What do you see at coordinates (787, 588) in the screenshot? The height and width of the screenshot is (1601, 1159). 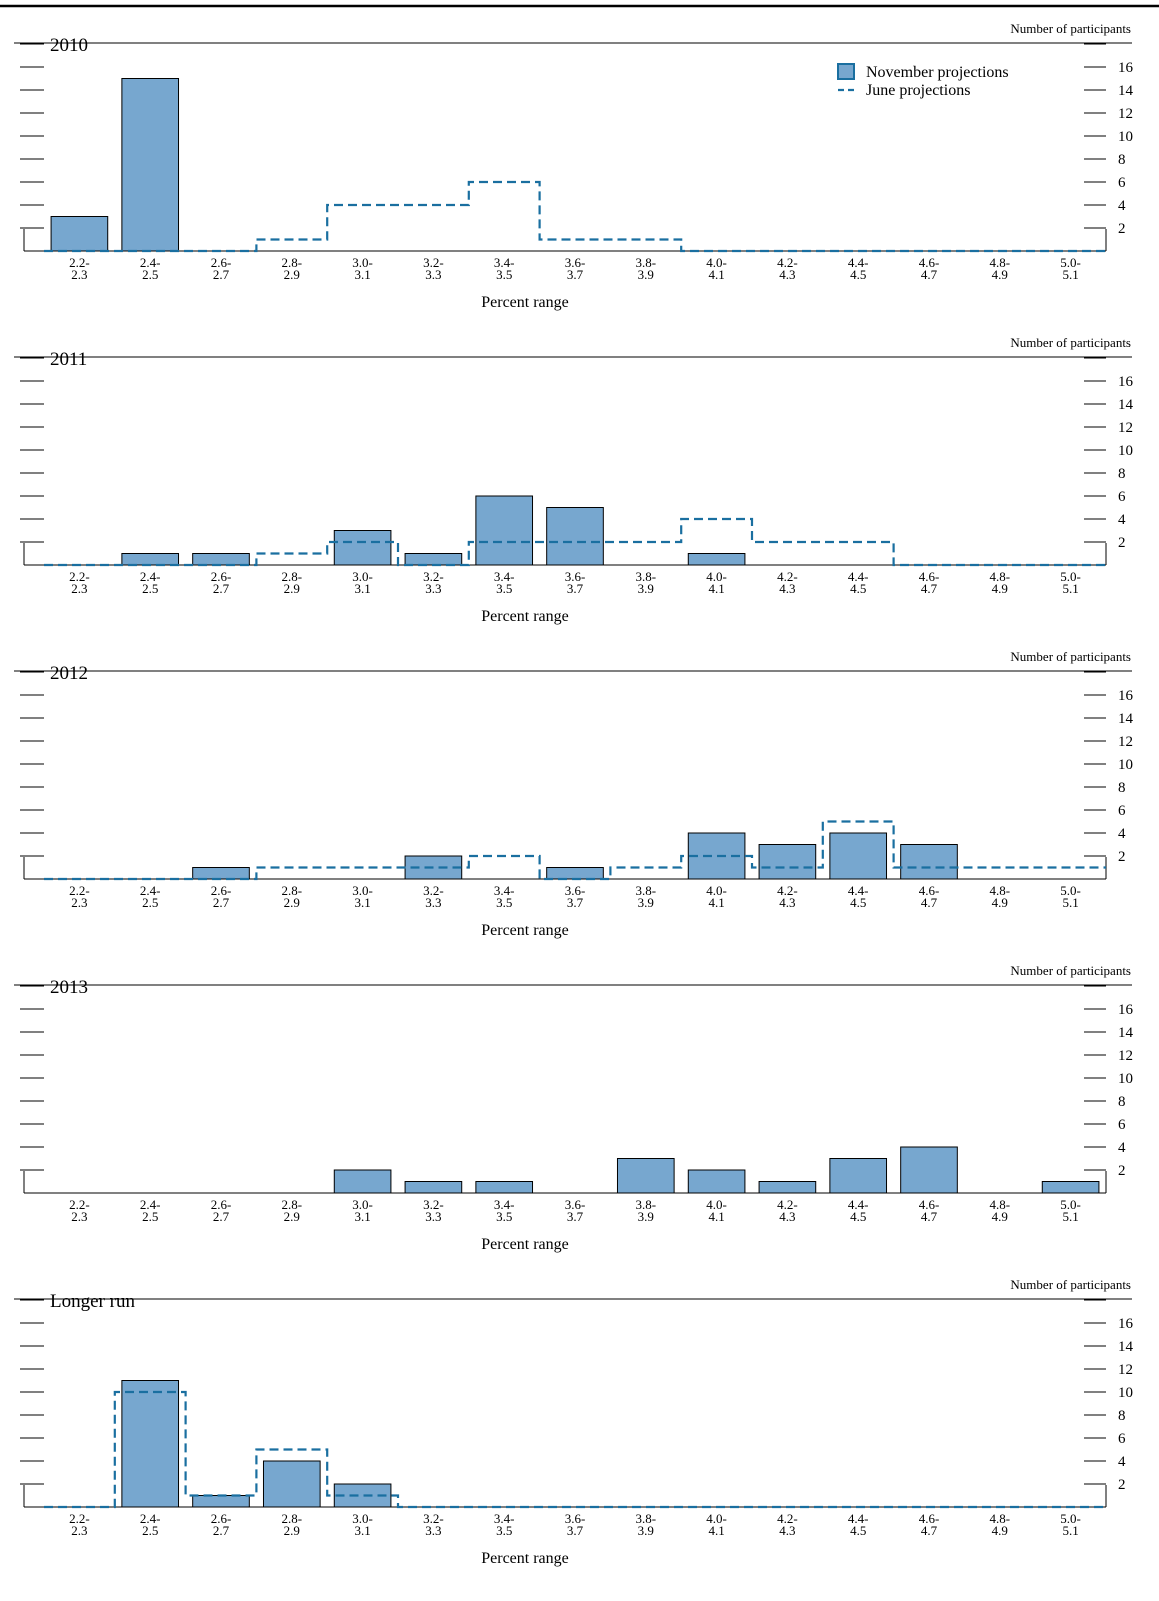 I see `x-tick-label: 4.3` at bounding box center [787, 588].